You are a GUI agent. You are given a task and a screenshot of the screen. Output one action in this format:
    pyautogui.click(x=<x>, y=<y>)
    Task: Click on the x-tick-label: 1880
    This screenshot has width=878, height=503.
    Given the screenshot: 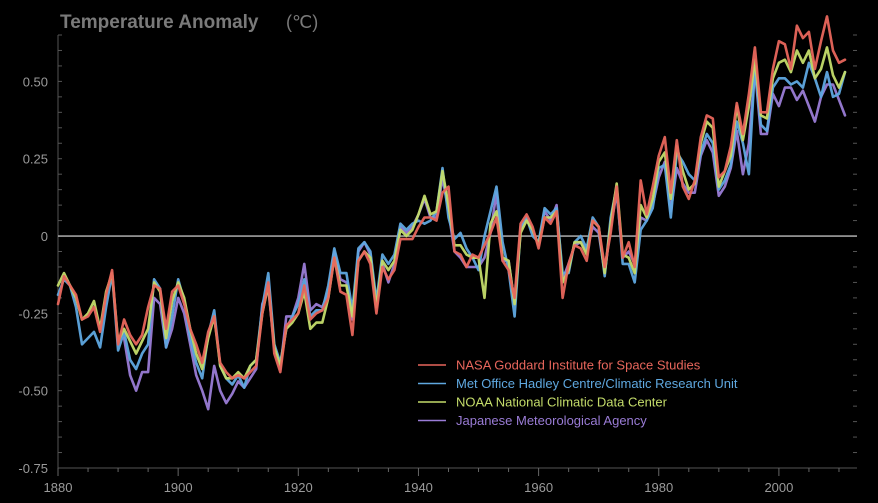 What is the action you would take?
    pyautogui.click(x=58, y=487)
    